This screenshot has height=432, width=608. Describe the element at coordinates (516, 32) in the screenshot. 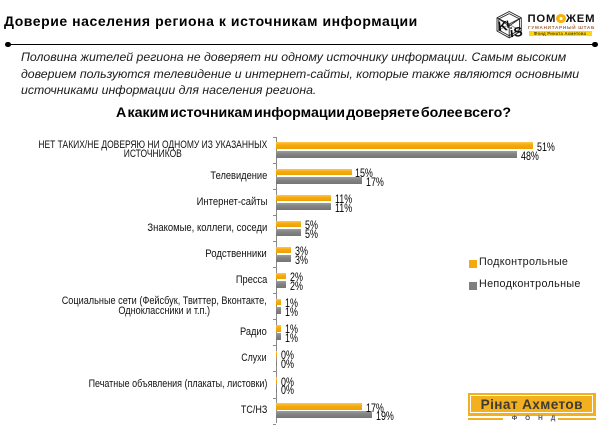

I see `svg-text: iS` at that location.